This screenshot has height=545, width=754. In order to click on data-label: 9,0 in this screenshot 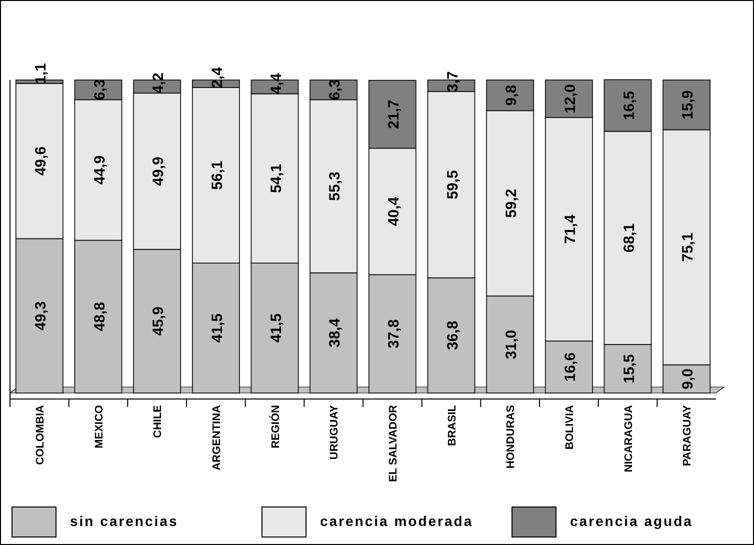, I will do `click(688, 379)`.